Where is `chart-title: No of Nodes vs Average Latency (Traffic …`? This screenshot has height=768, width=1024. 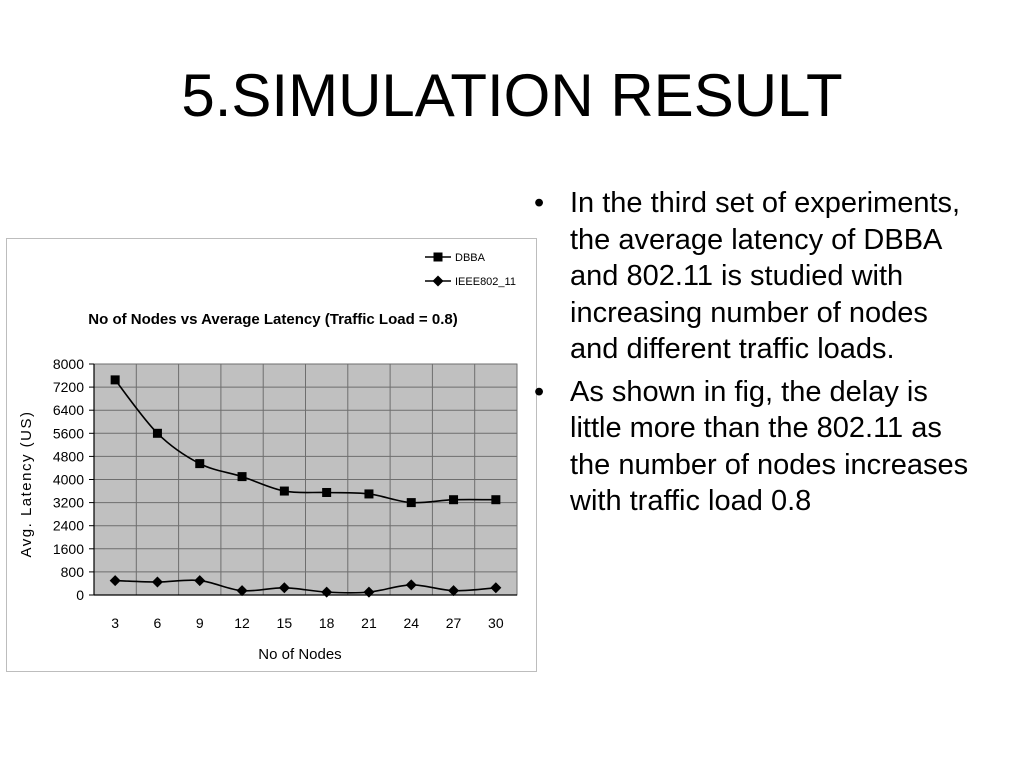
chart-title: No of Nodes vs Average Latency (Traffic … is located at coordinates (272, 319).